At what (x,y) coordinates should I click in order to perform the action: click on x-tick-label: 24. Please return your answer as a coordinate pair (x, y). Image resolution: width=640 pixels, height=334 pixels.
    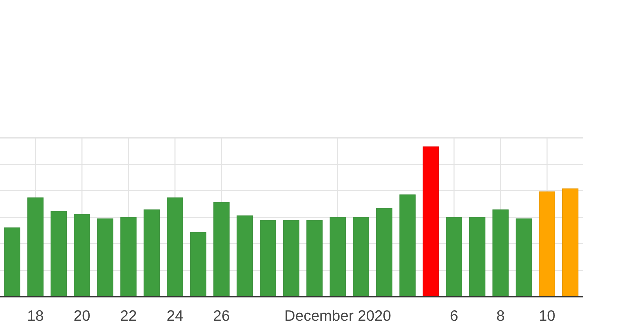
    Looking at the image, I should click on (175, 316).